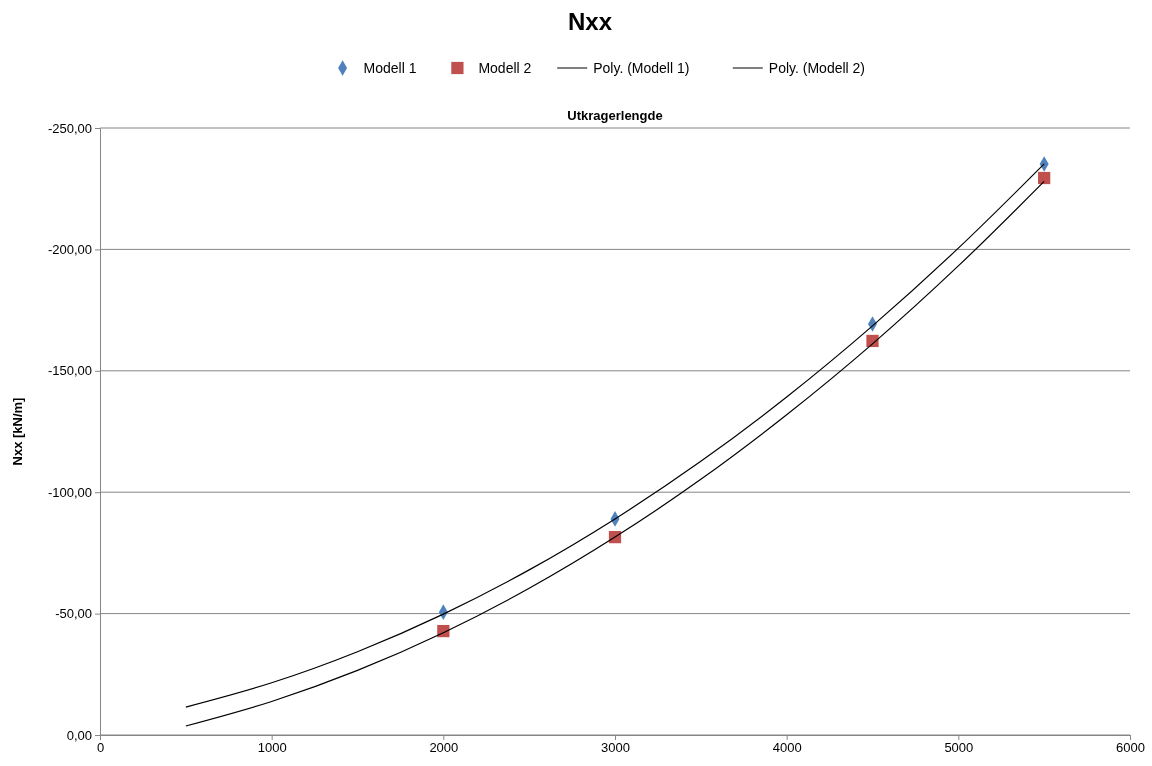 Image resolution: width=1152 pixels, height=766 pixels. Describe the element at coordinates (615, 115) in the screenshot. I see `x-axis-title: Utkragerlengde` at that location.